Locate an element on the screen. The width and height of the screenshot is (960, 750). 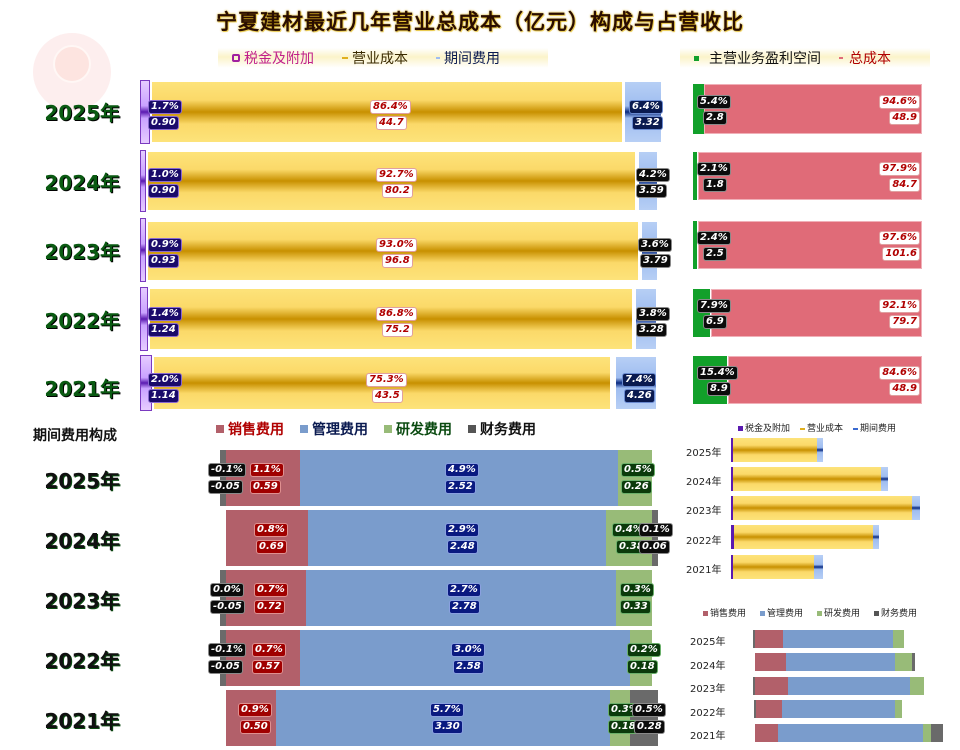
mini-legend-item: 期间费用 is located at coordinates (874, 427).